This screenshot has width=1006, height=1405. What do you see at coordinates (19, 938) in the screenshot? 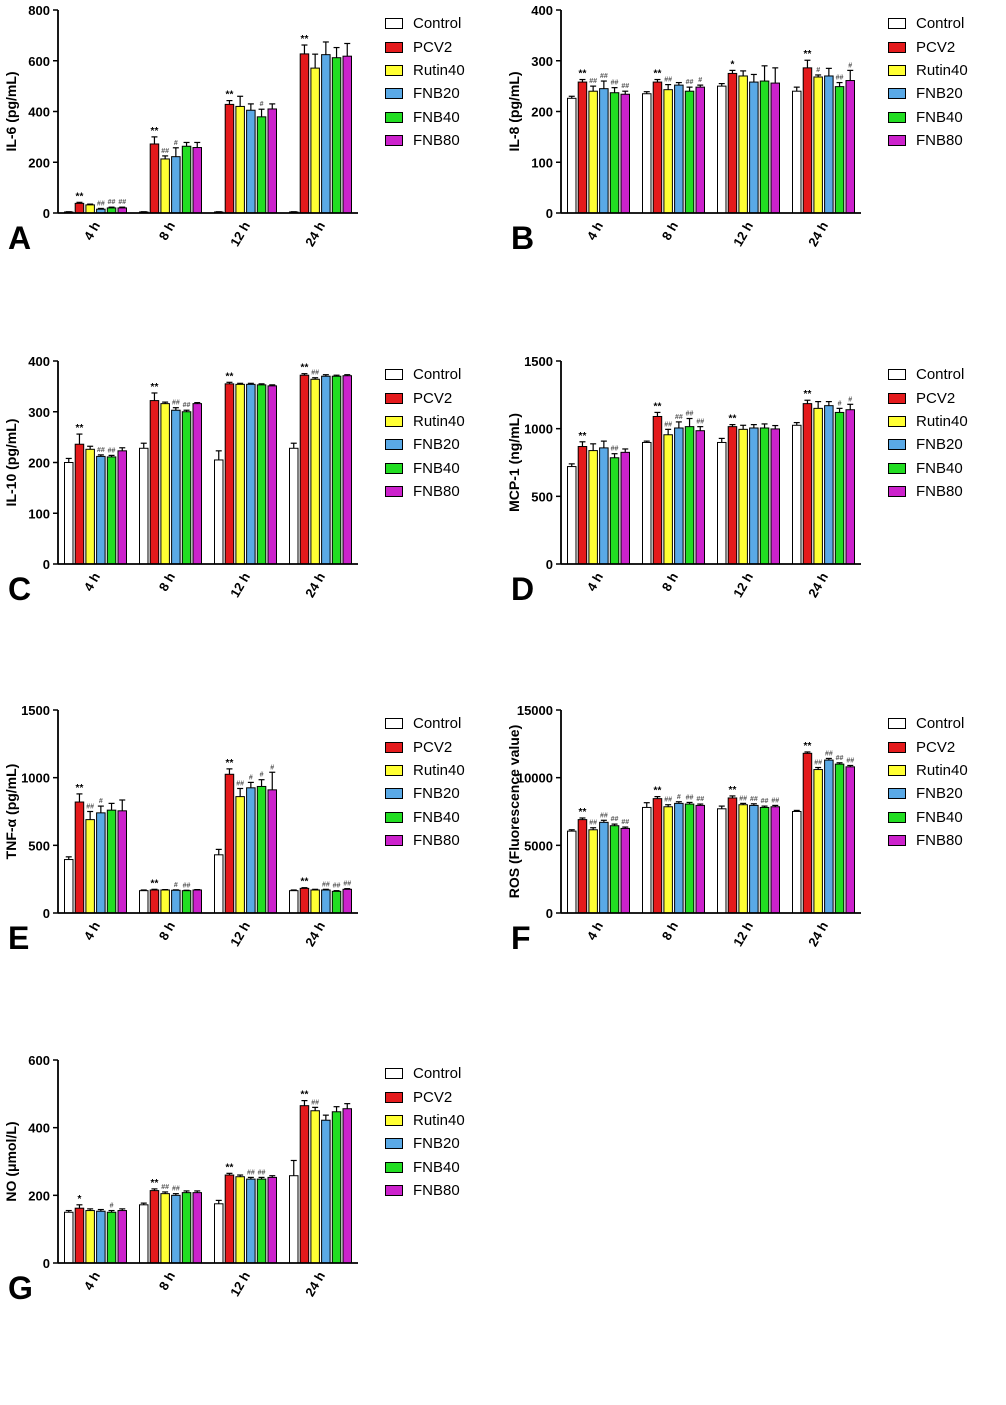
I see `panel-letter: E` at bounding box center [19, 938].